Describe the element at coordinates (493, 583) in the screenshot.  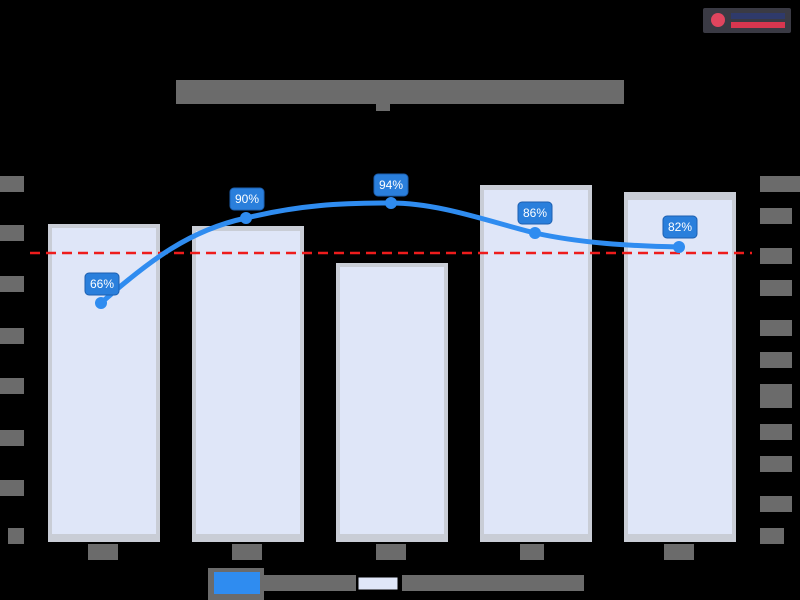
I see `legend-label-bar` at that location.